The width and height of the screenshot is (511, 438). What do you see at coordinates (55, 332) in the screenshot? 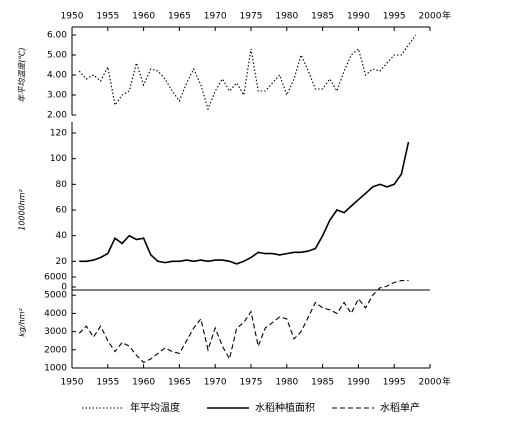
I see `y-tick-label: 3000` at bounding box center [55, 332].